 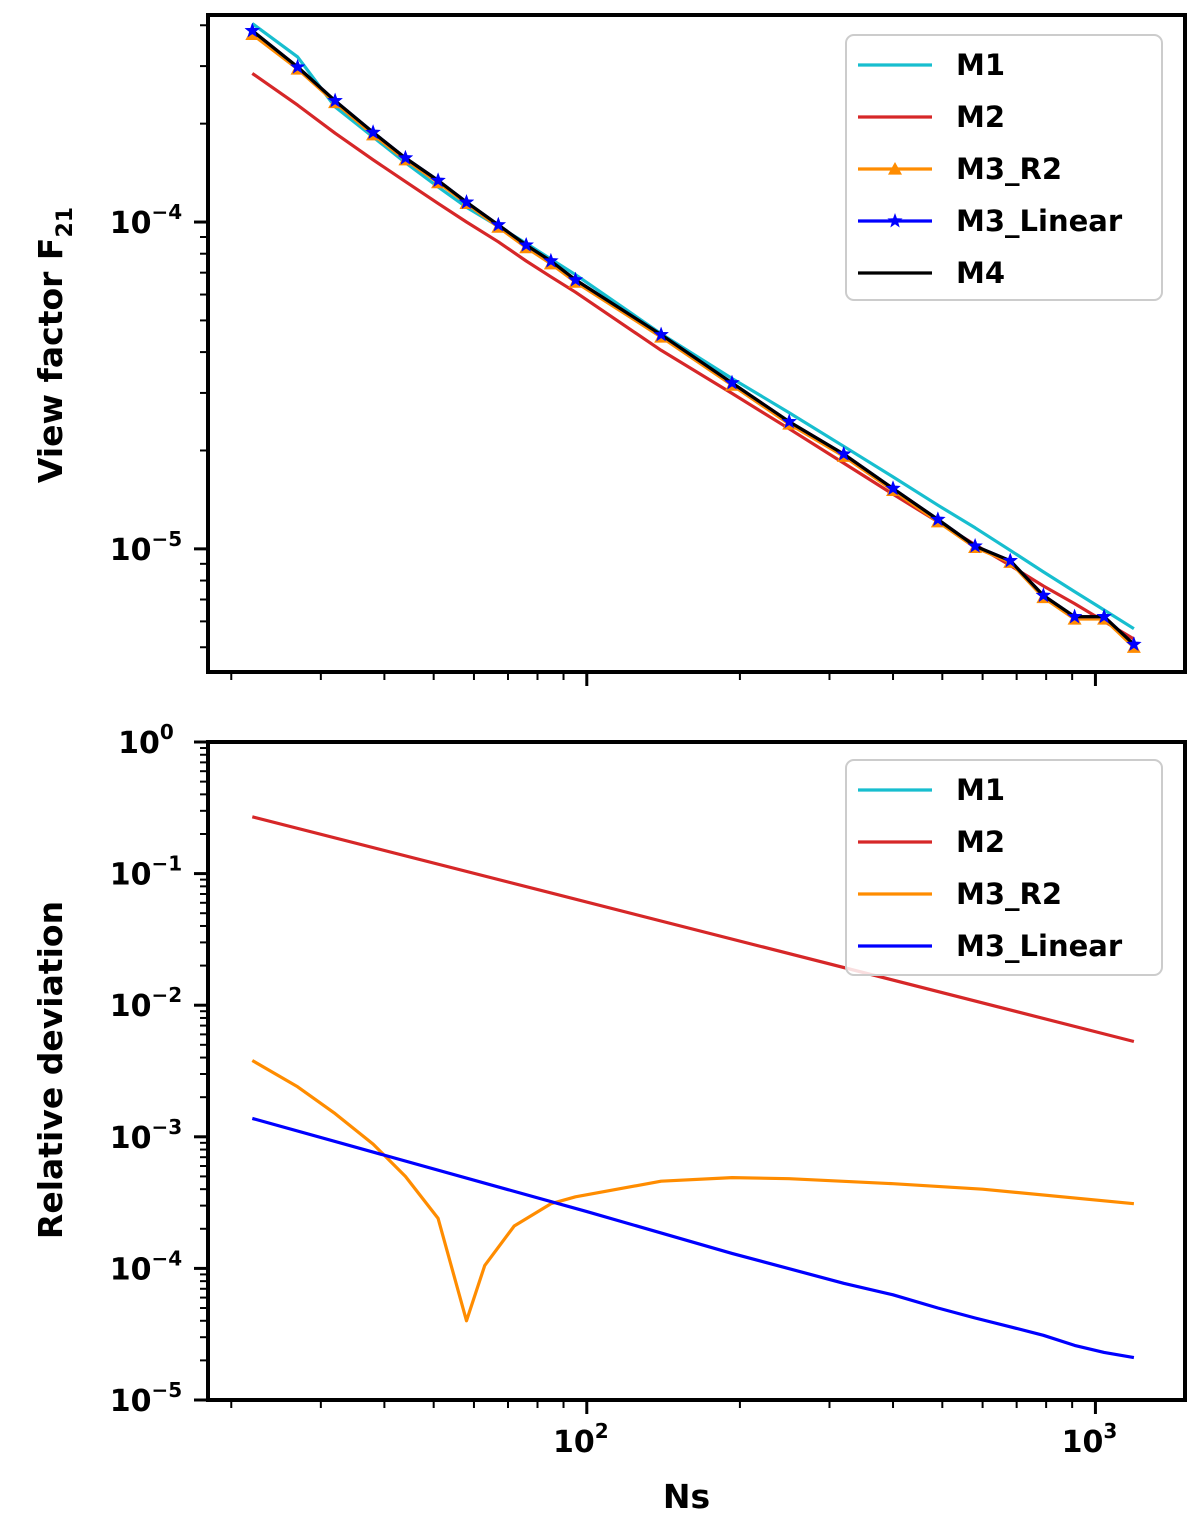 I want to click on legend: M1 M2 M3_R2 M3_Linear, so click(x=1004, y=867).